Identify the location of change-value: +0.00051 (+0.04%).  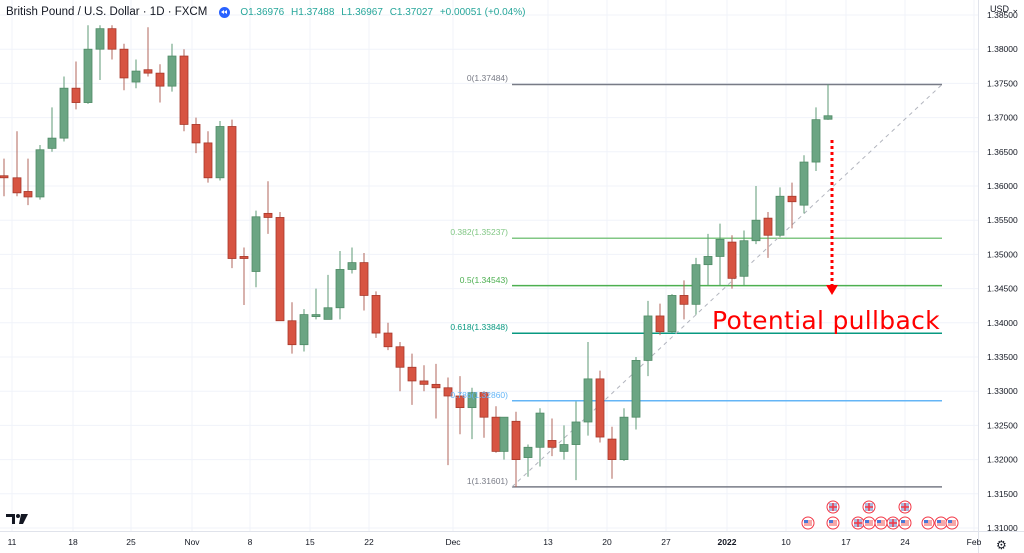
(482, 12).